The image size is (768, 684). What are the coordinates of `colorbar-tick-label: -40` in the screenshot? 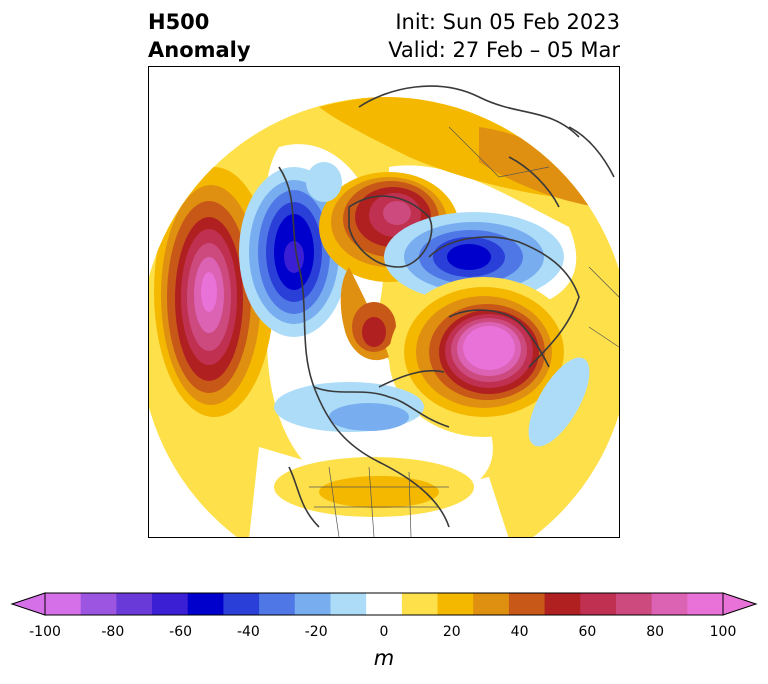 It's located at (248, 632).